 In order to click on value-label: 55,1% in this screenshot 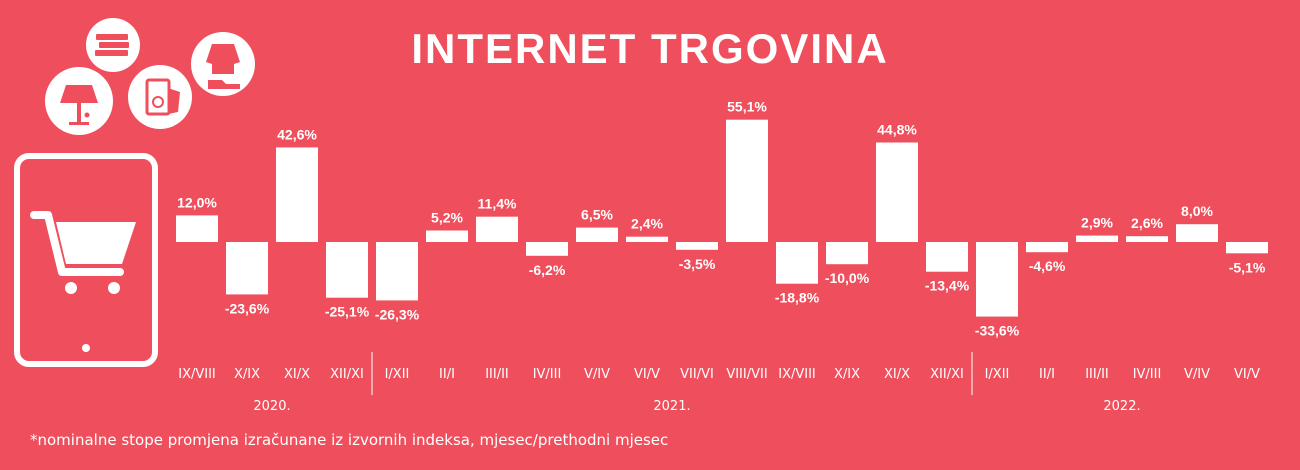, I will do `click(747, 107)`.